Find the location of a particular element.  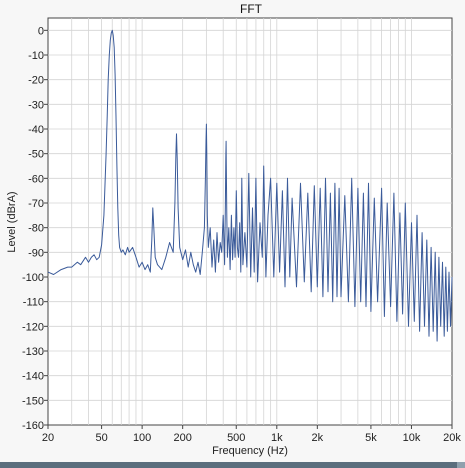

x-tick-label: 500 is located at coordinates (236, 438).